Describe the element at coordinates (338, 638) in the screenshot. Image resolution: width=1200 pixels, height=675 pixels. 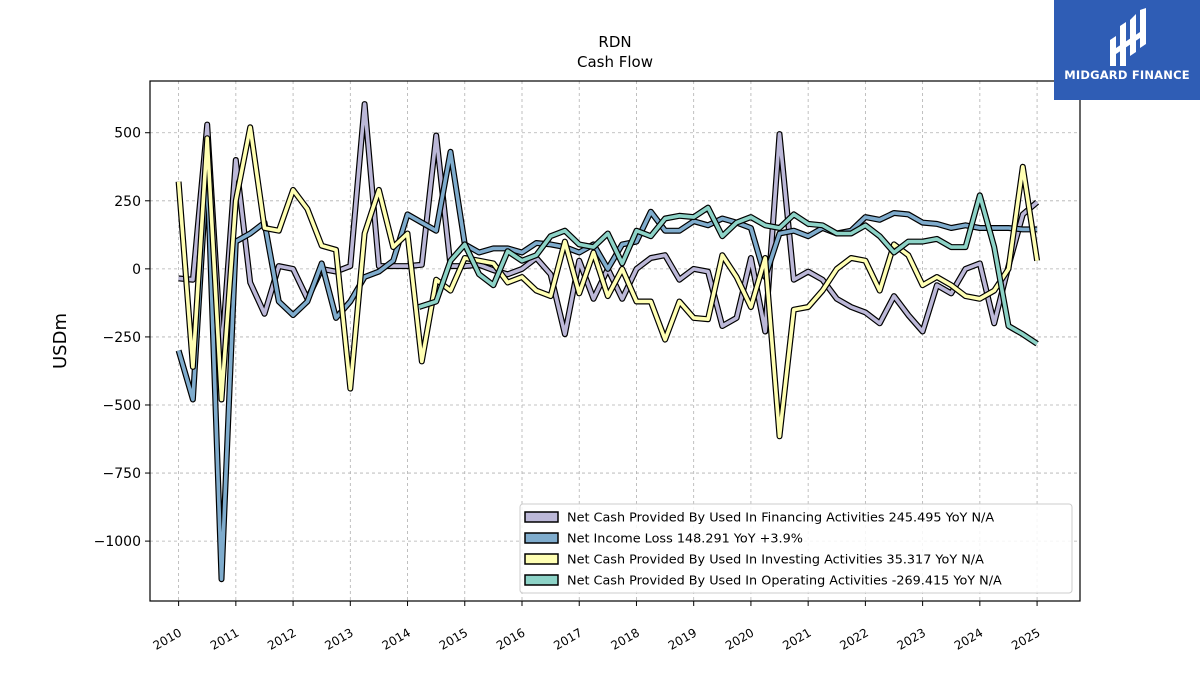
I see `x-tick-label: 2013` at that location.